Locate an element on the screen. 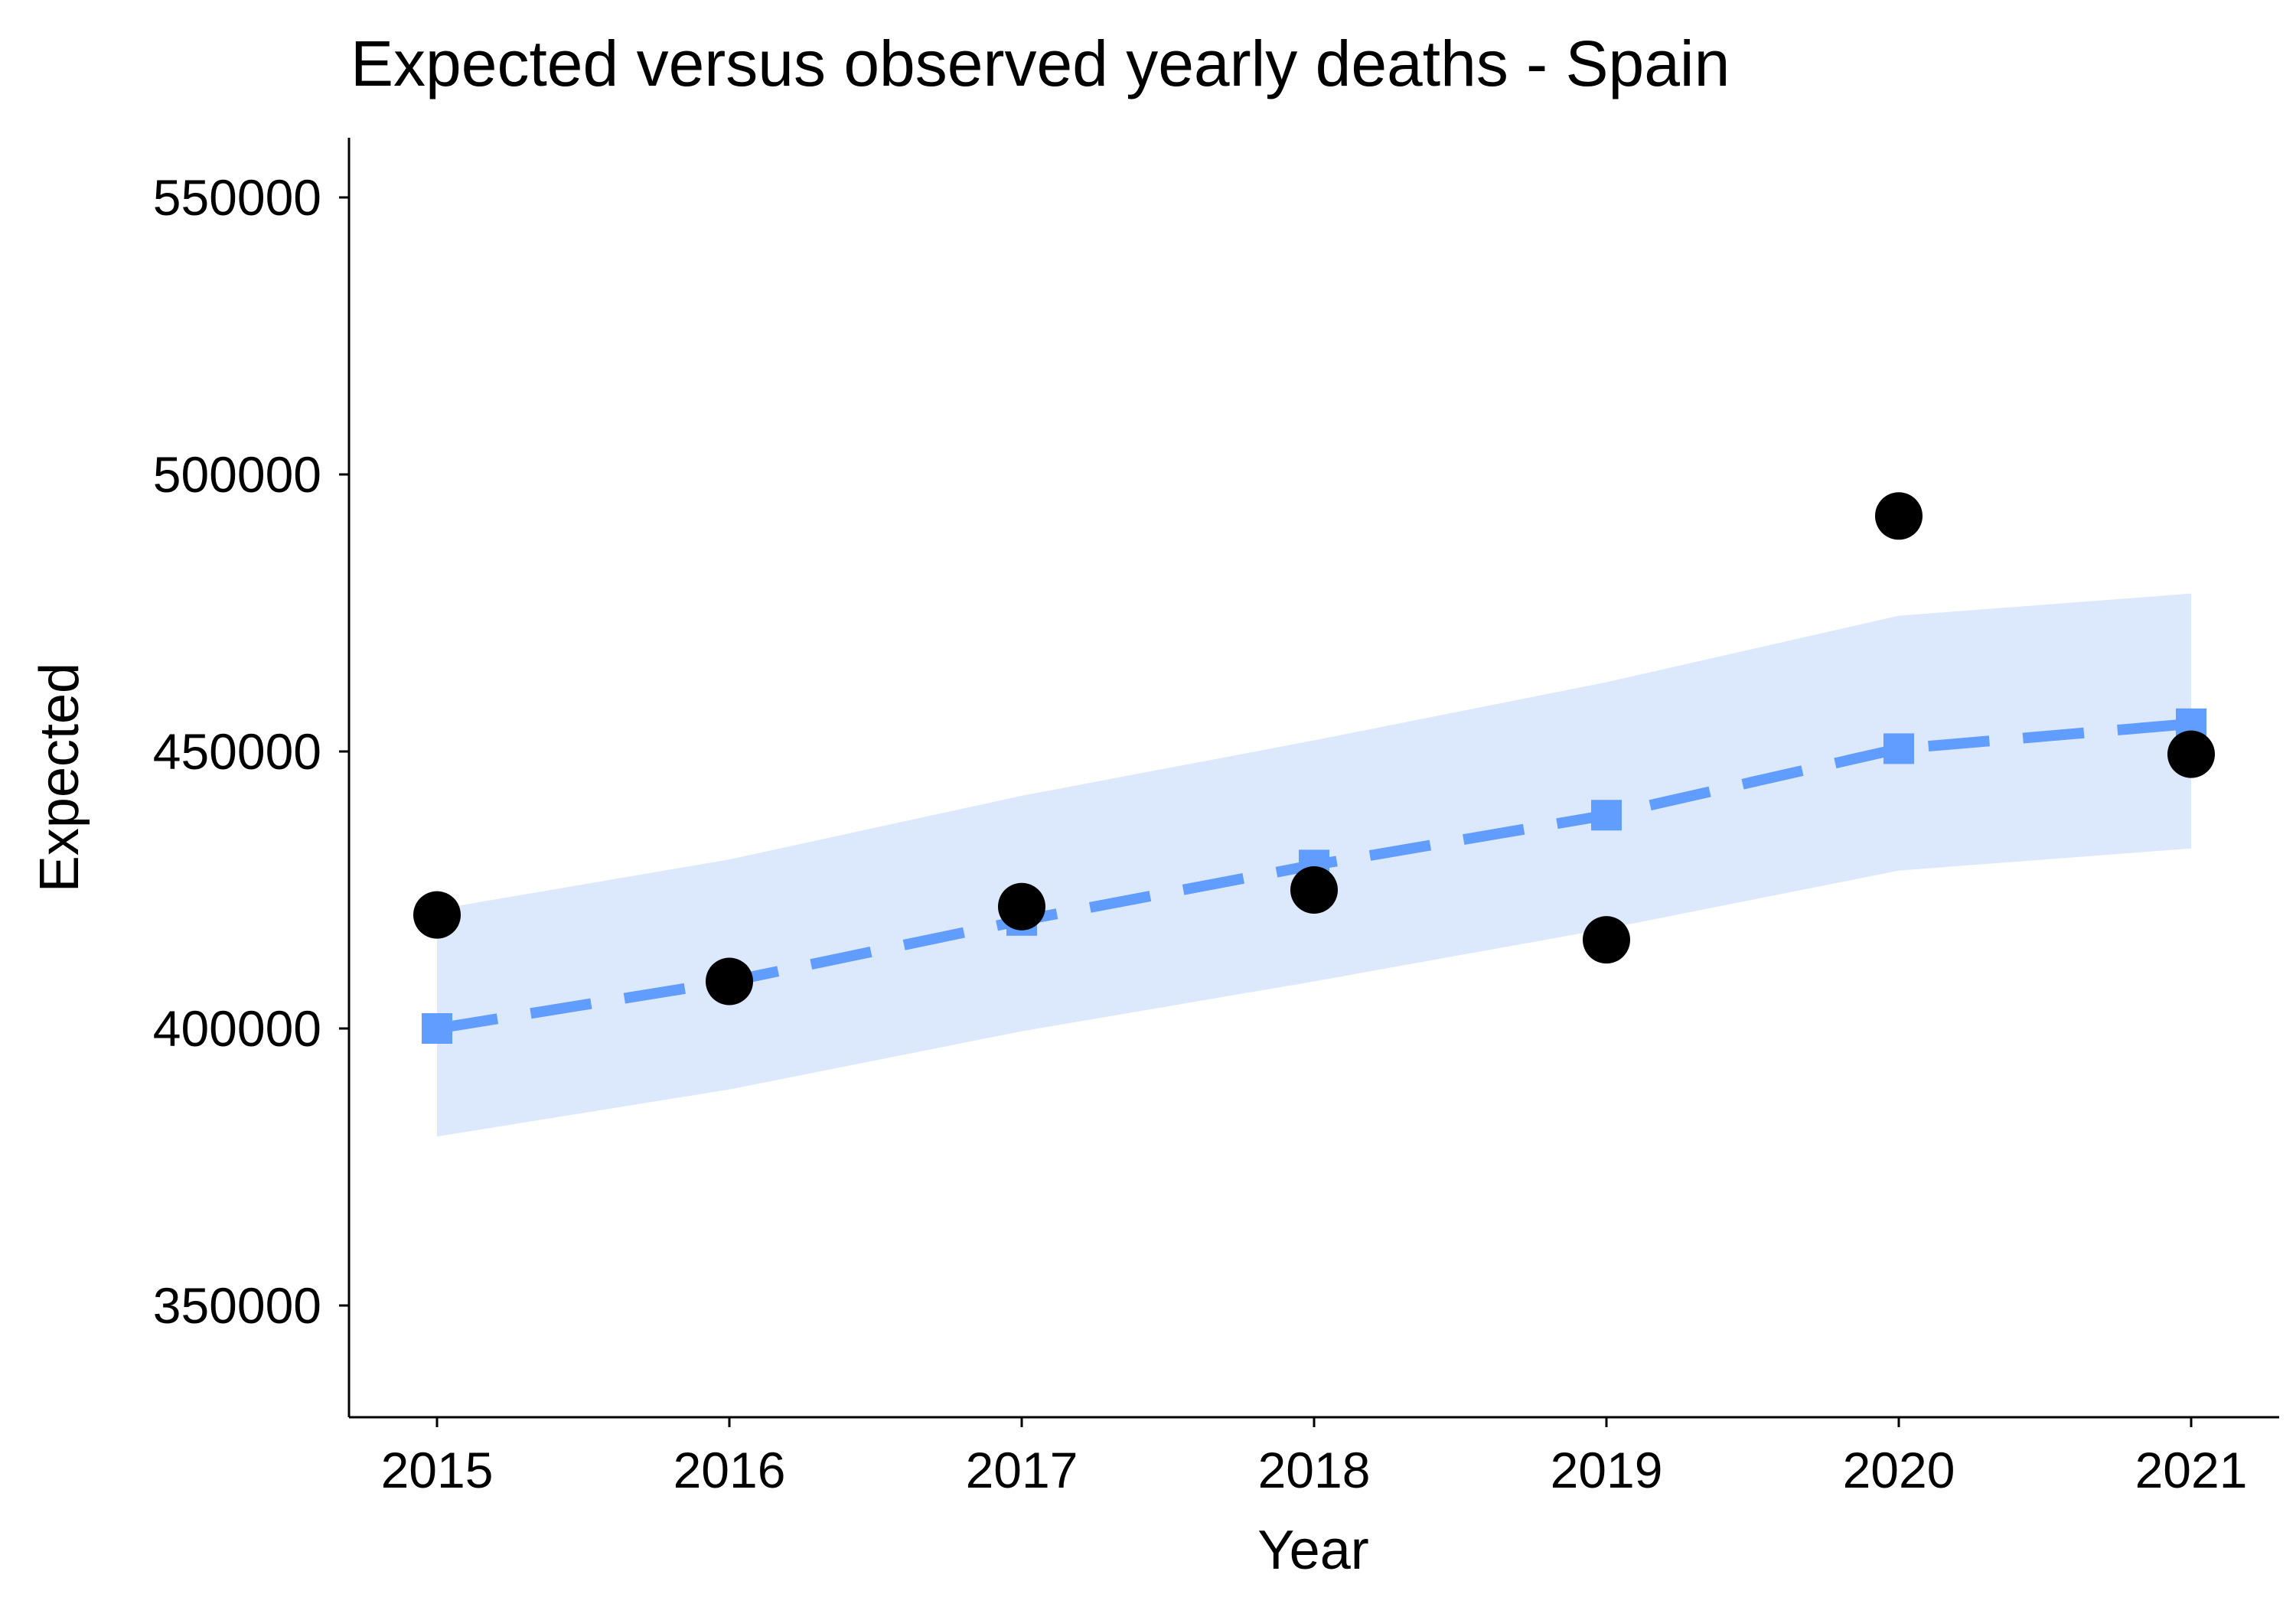 This screenshot has width=2296, height=1607. expected-point-2020 is located at coordinates (1898, 748).